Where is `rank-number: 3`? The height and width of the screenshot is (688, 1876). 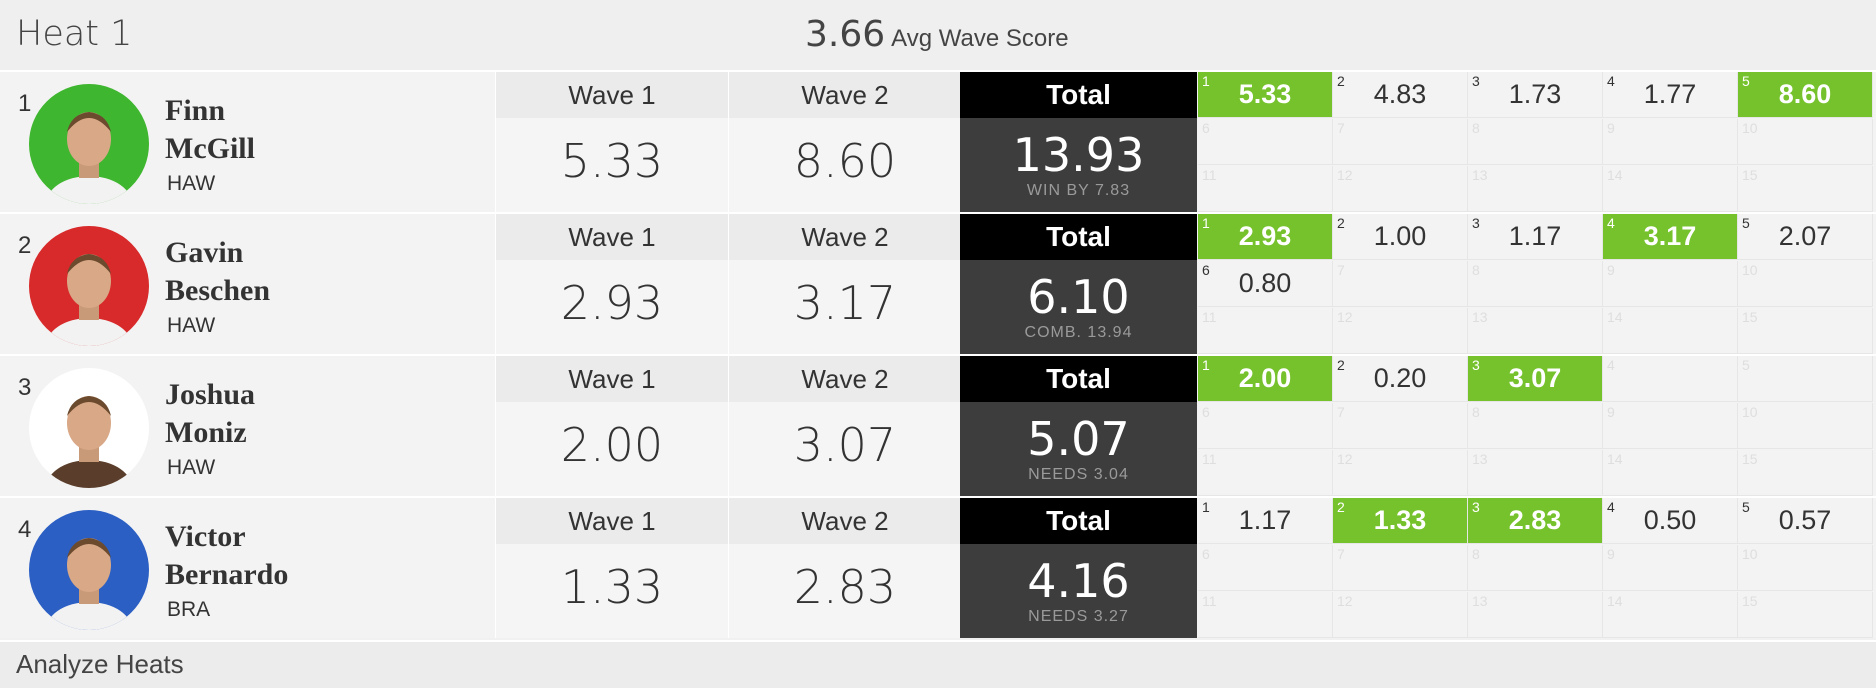 rank-number: 3 is located at coordinates (25, 387).